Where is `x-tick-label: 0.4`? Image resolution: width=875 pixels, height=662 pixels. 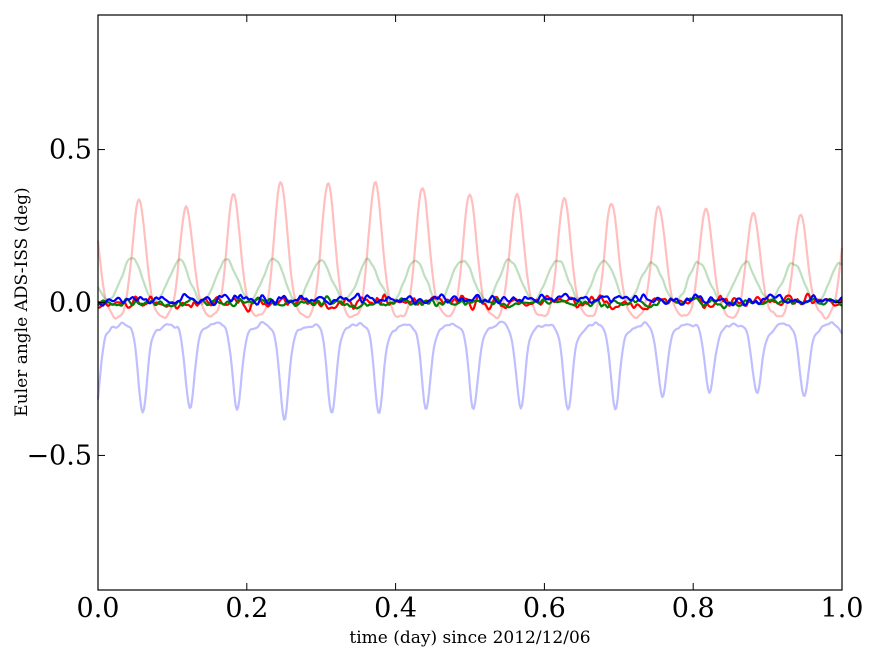
x-tick-label: 0.4 is located at coordinates (395, 608).